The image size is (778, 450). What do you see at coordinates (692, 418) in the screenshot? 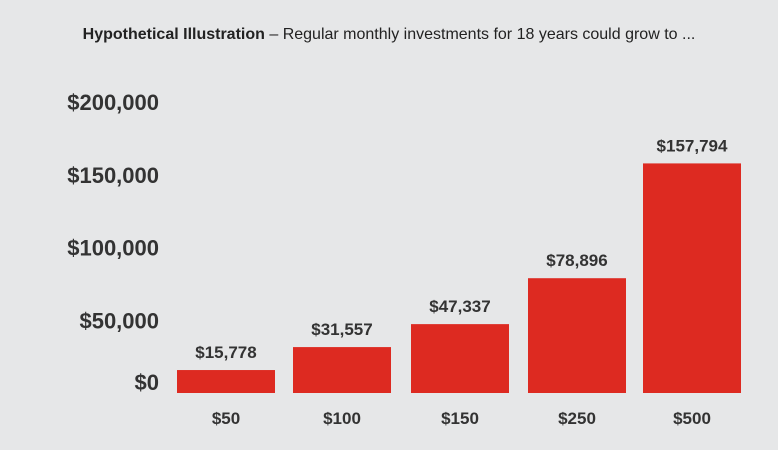
I see `x-tick-label: $500` at bounding box center [692, 418].